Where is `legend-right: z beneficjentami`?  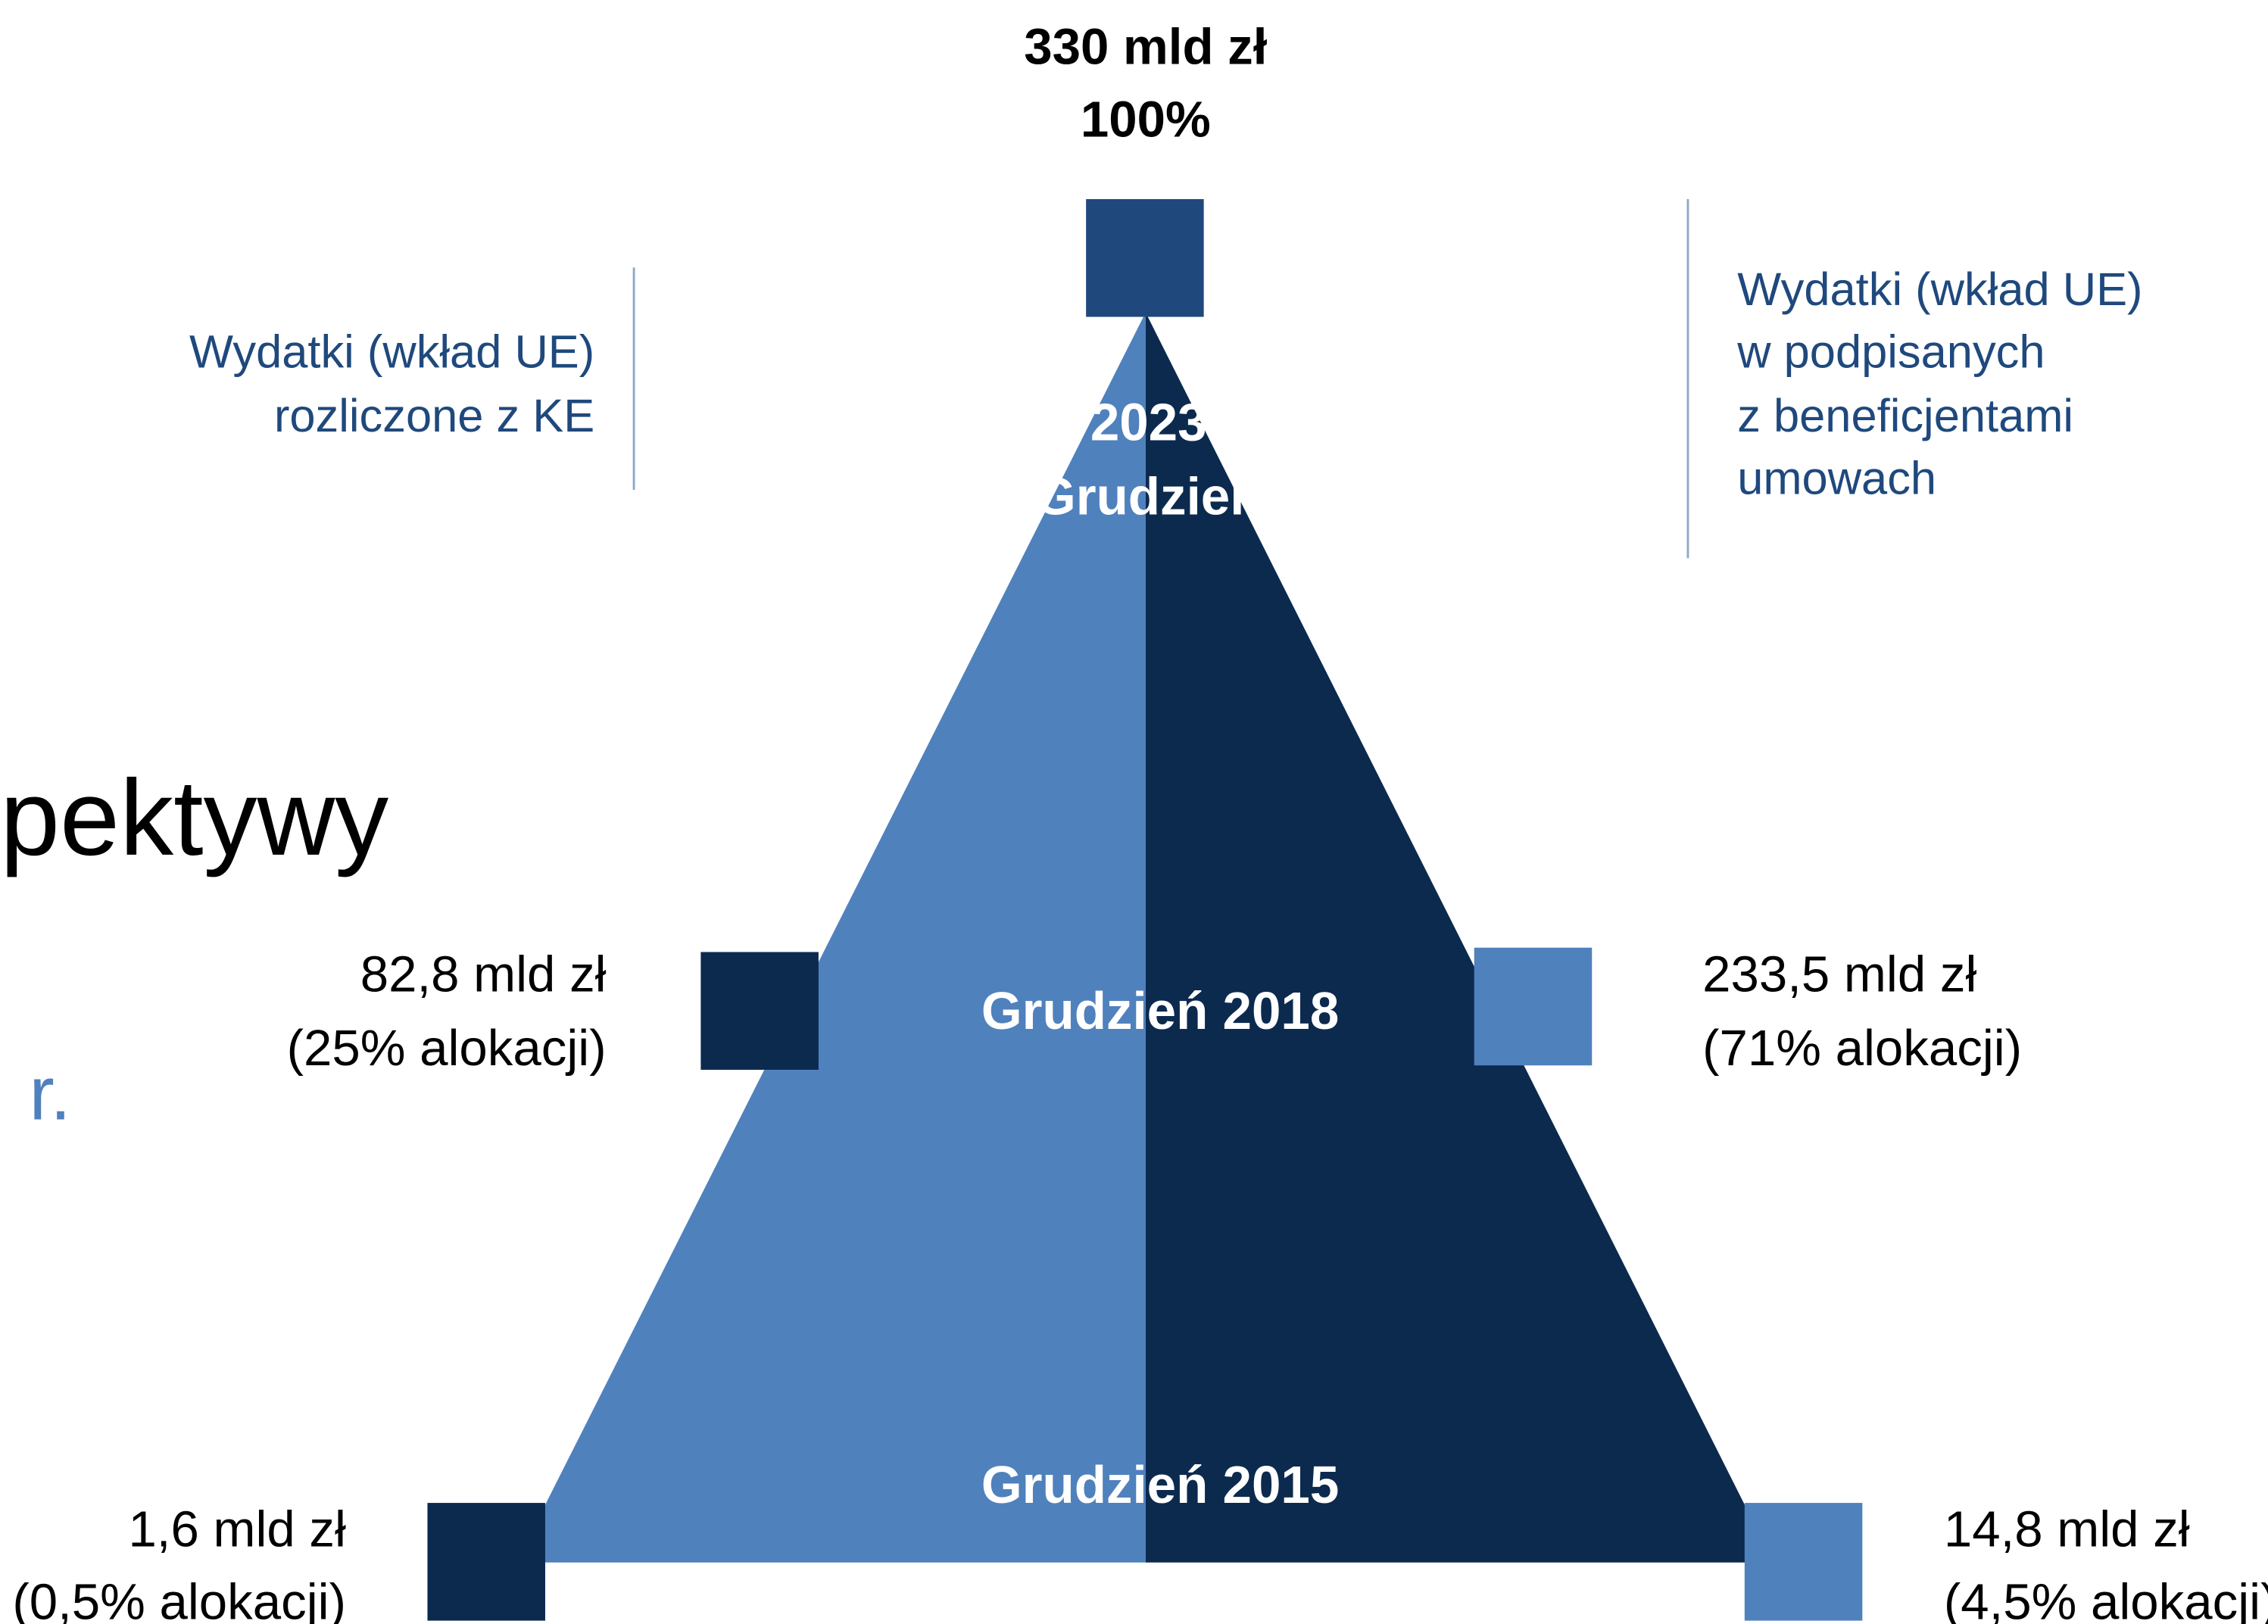
legend-right: z beneficjentami is located at coordinates (1905, 416).